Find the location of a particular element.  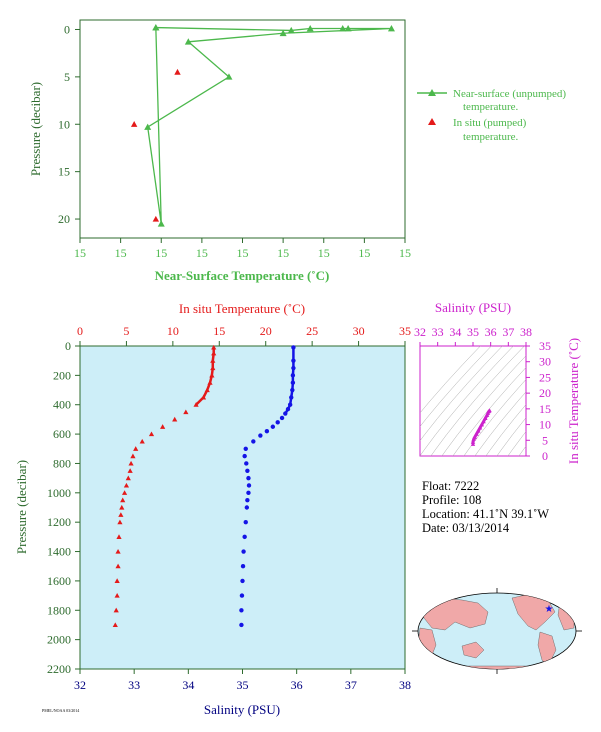

salinity-tick-label: 38 is located at coordinates (405, 685).